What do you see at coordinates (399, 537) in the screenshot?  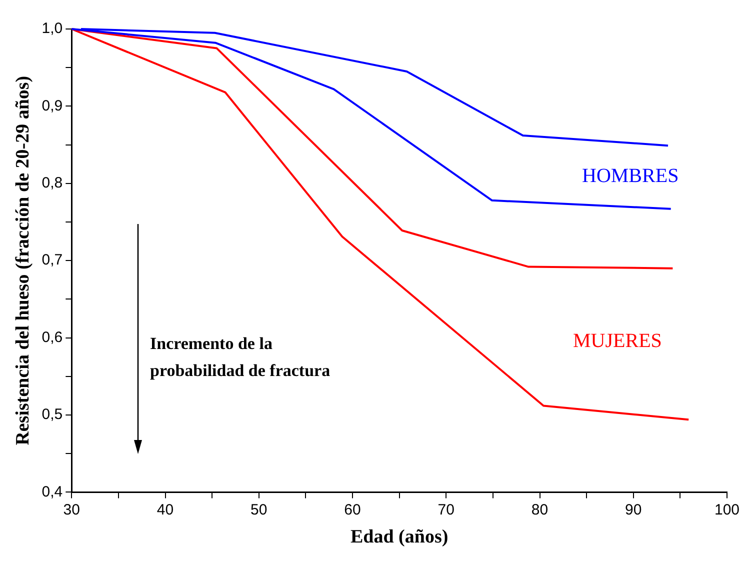 I see `x-axis-title: Edad (años)` at bounding box center [399, 537].